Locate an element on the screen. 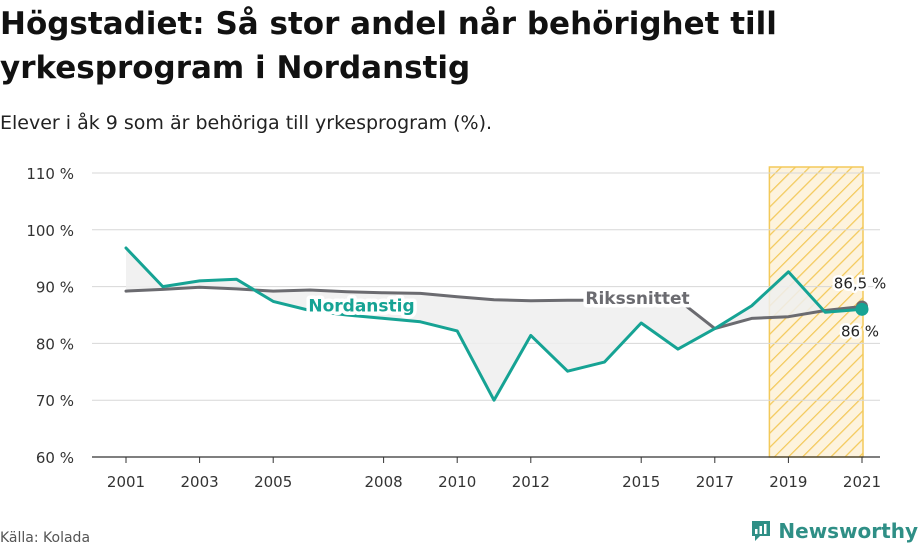  series-line-rikssnittet is located at coordinates (494, 308).